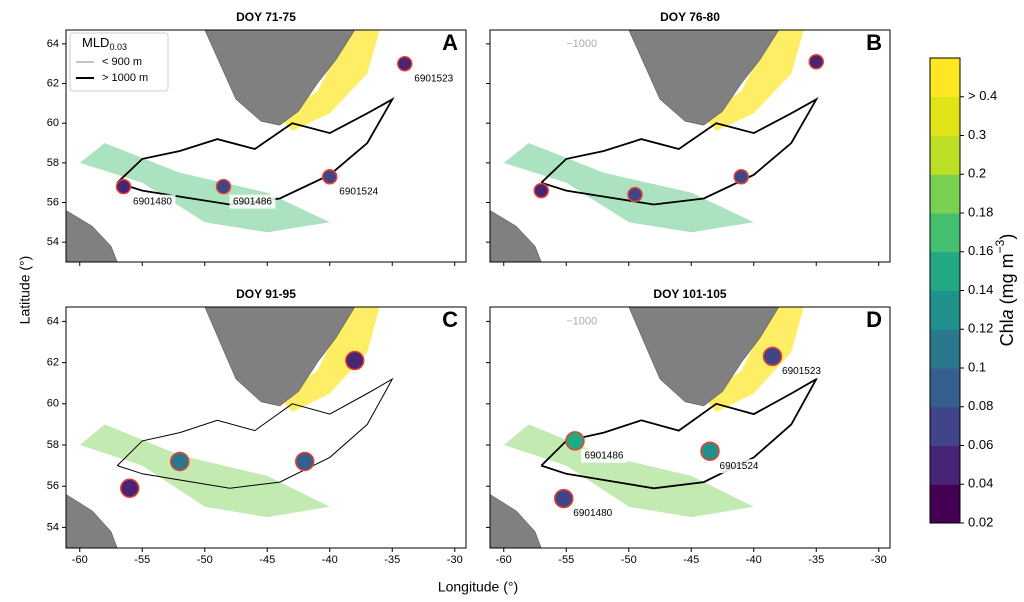 The image size is (1024, 602). I want to click on legend: MLD0.03 < 900 m > 1000 m, so click(119, 62).